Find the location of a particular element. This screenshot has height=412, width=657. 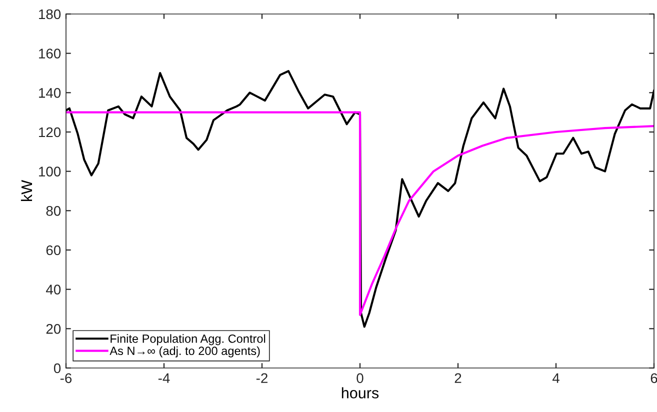

x-tick-label: 0 is located at coordinates (360, 378).